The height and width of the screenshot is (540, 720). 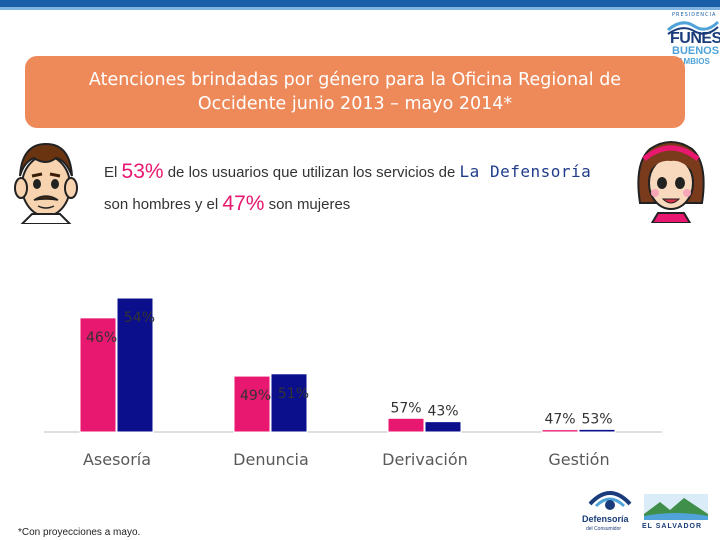 What do you see at coordinates (610, 513) in the screenshot?
I see `defensoria-logo: Defensoría del Consumidor` at bounding box center [610, 513].